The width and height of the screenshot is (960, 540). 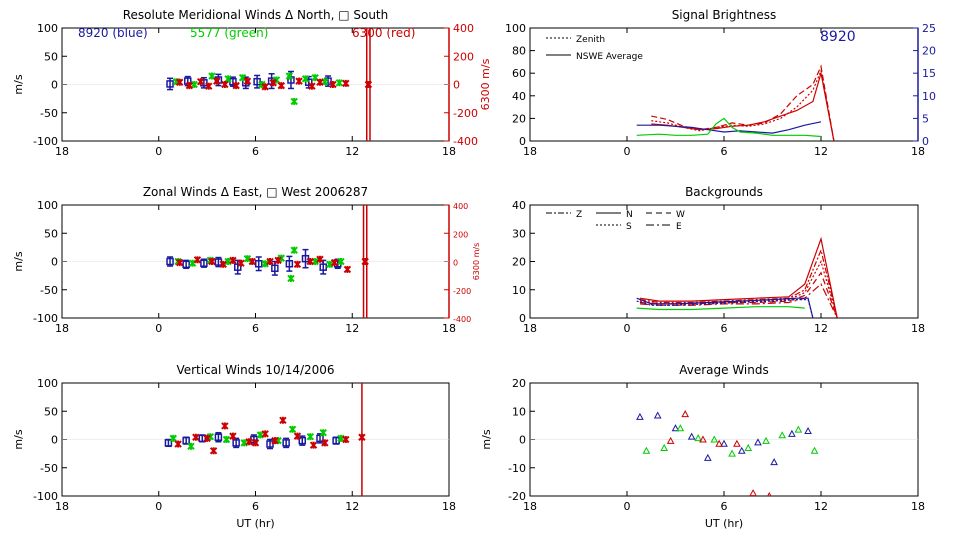 I want to click on legend-entry: NSWE Average, so click(x=609, y=57).